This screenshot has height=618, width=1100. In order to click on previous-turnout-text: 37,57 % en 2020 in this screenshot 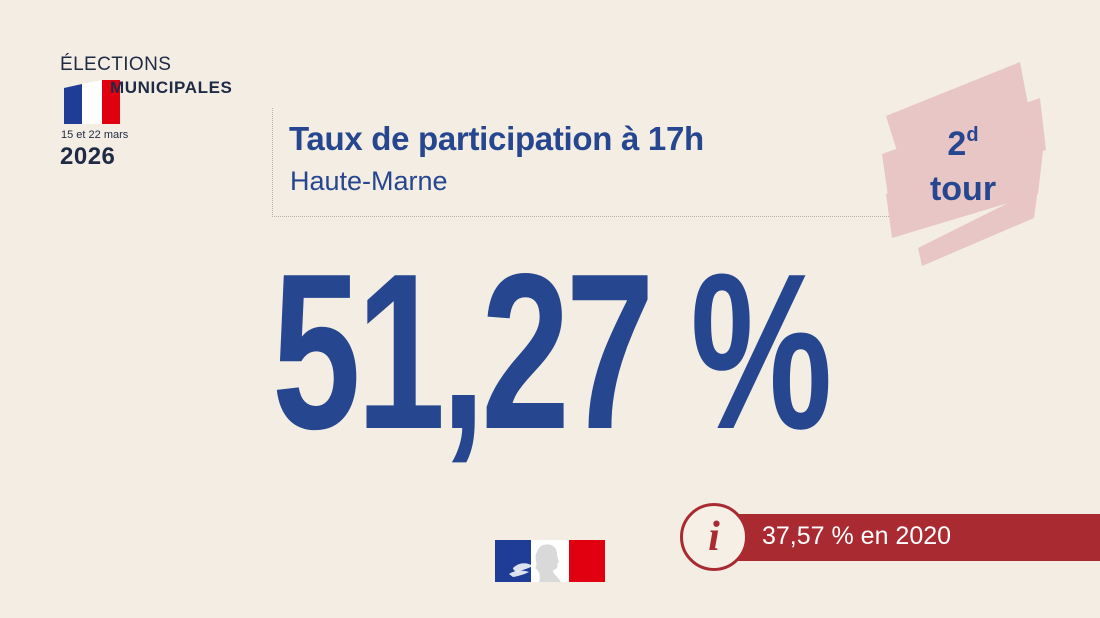, I will do `click(857, 536)`.